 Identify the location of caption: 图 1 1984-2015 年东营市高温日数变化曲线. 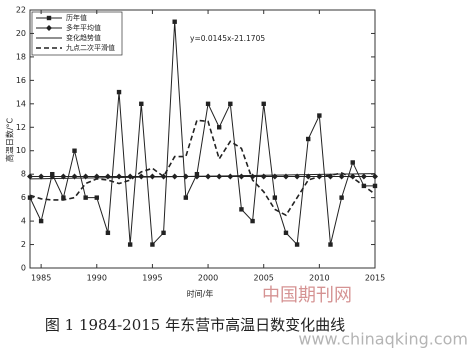
(195, 325).